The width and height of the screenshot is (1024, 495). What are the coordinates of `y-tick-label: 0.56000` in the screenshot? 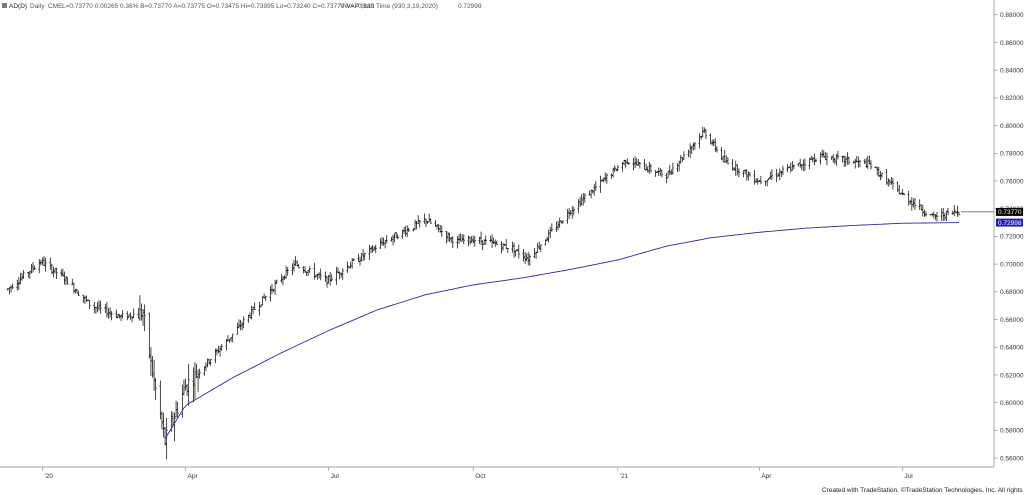 It's located at (1012, 458).